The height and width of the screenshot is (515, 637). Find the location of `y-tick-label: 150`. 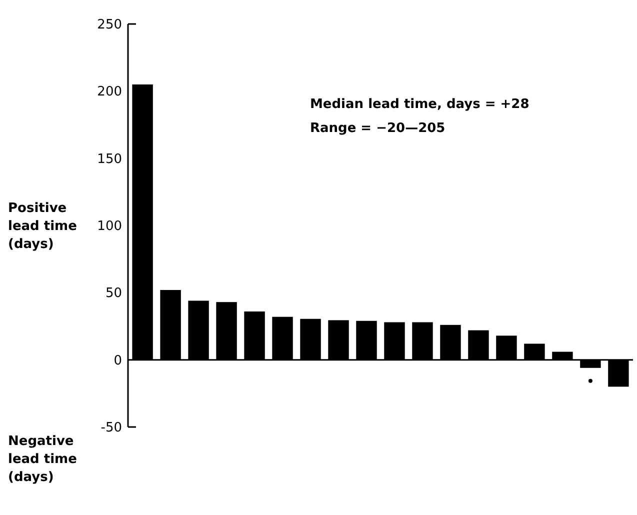

y-tick-label: 150 is located at coordinates (109, 159).